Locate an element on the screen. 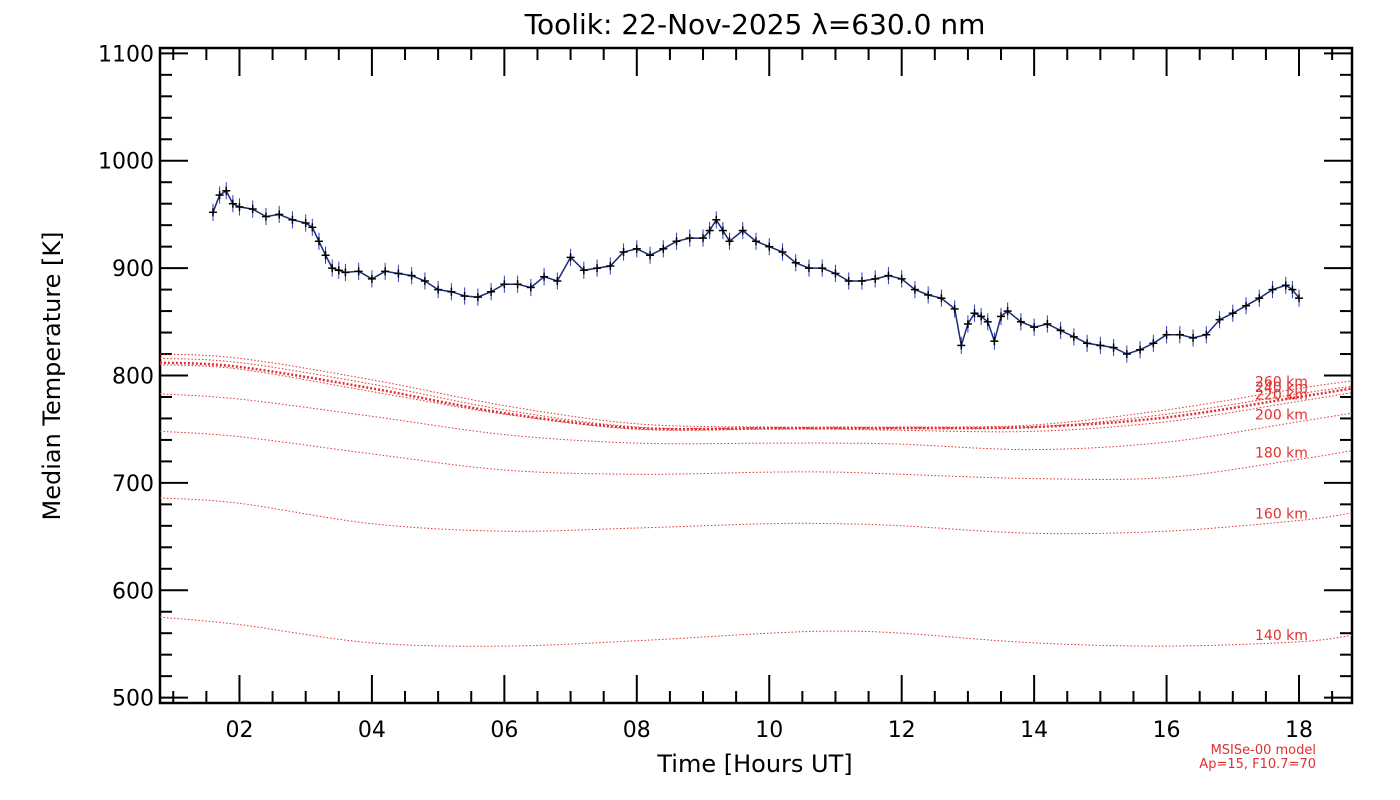 The width and height of the screenshot is (1400, 800). x-tick-label: 02 is located at coordinates (239, 730).